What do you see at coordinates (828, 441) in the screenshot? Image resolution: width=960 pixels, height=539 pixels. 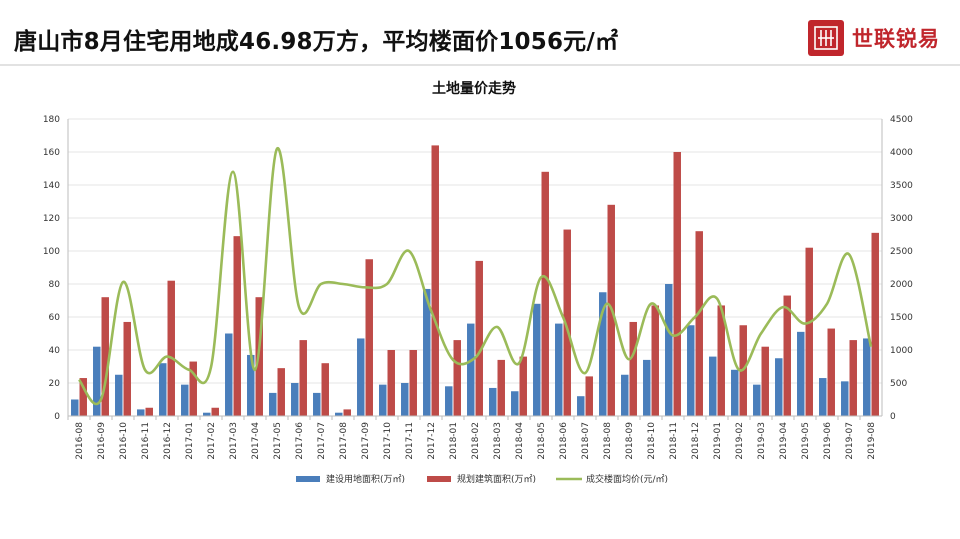 I see `x-tick-label: 2019-06` at bounding box center [828, 441].